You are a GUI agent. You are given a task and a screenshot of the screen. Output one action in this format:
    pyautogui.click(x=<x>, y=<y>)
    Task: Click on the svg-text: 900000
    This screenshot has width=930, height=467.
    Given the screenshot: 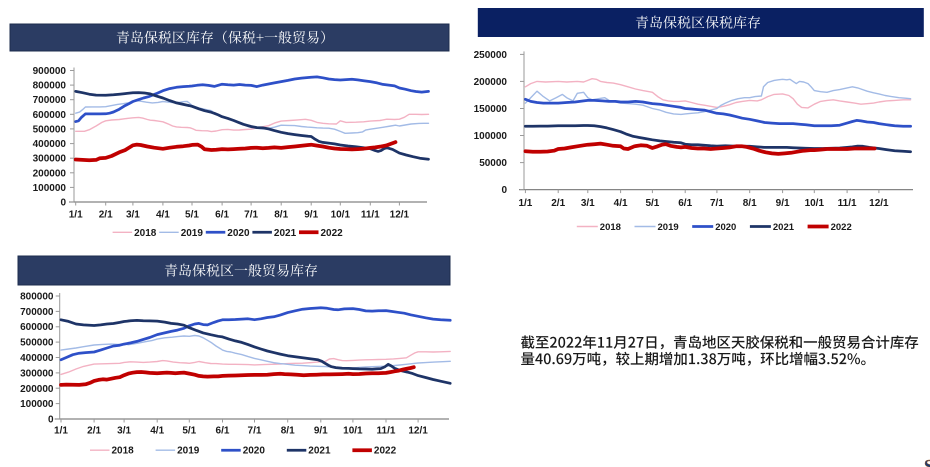 What is the action you would take?
    pyautogui.click(x=50, y=71)
    